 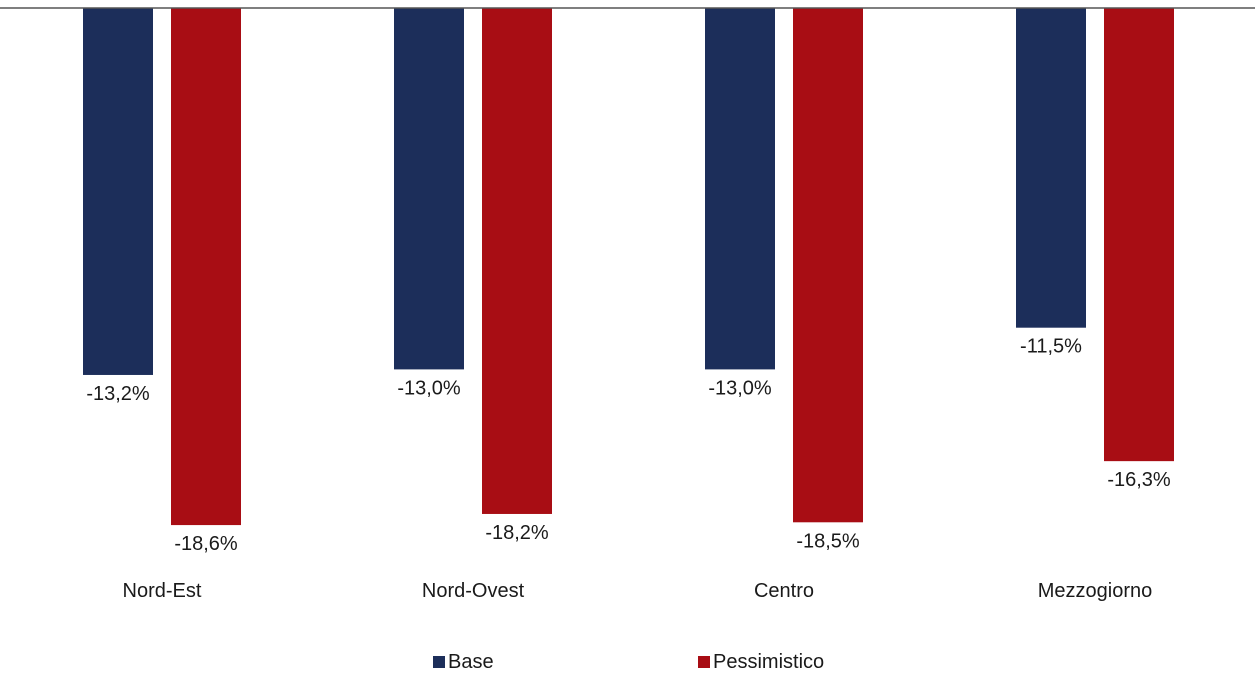 What do you see at coordinates (828, 541) in the screenshot?
I see `value-label-pessimistico-centro: -18,5%` at bounding box center [828, 541].